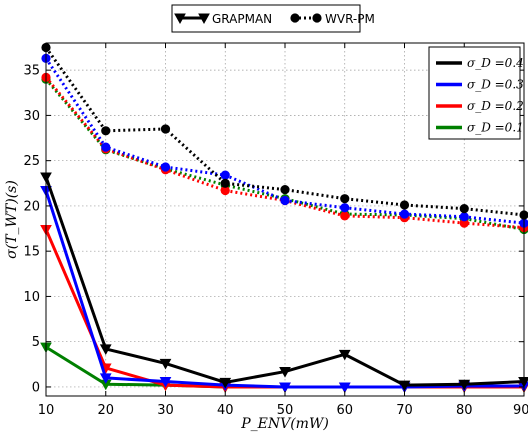 This screenshot has height=434, width=528. I want to click on x-tick-label: 40, so click(225, 410).